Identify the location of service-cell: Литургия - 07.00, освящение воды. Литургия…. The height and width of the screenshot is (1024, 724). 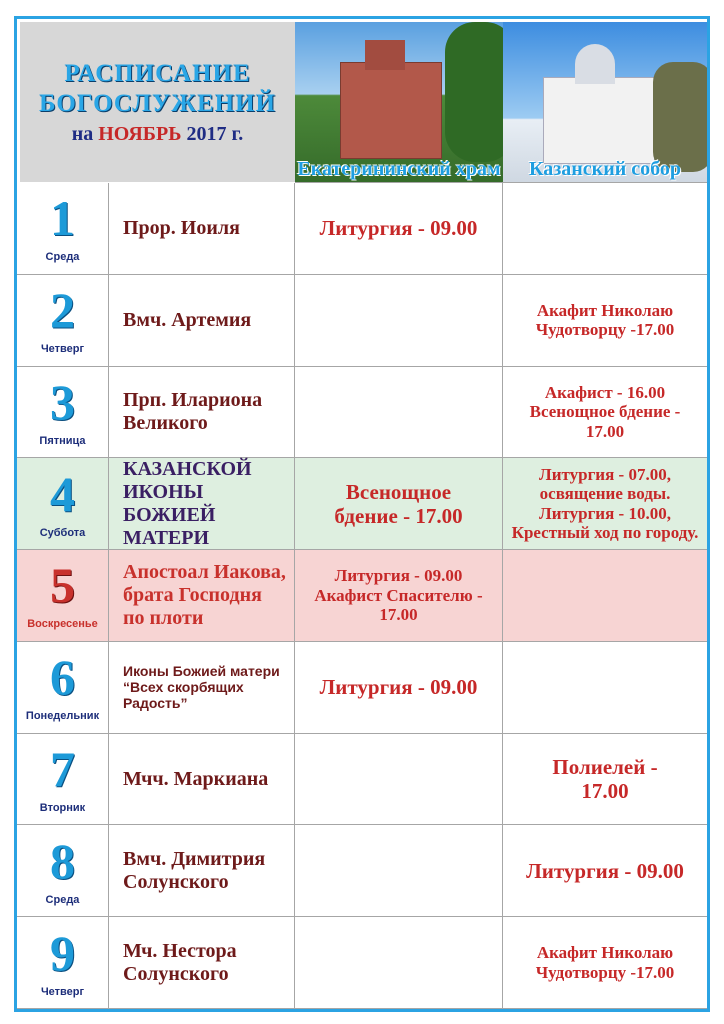
(605, 504).